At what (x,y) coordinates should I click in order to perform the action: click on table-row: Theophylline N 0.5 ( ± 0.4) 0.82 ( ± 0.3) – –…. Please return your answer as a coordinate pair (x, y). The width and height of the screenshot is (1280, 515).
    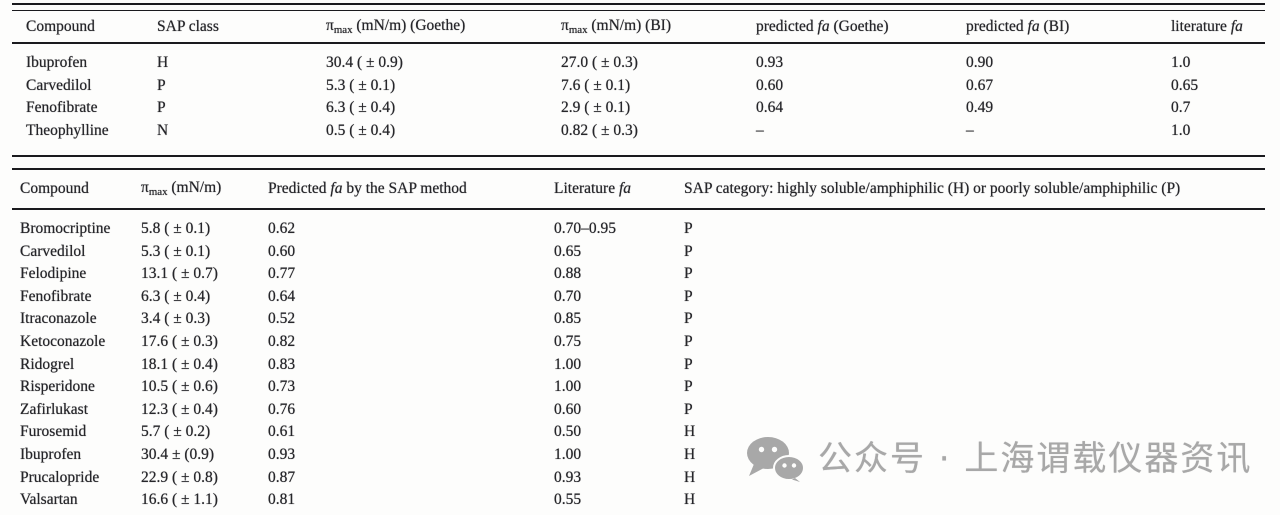
    Looking at the image, I should click on (638, 131).